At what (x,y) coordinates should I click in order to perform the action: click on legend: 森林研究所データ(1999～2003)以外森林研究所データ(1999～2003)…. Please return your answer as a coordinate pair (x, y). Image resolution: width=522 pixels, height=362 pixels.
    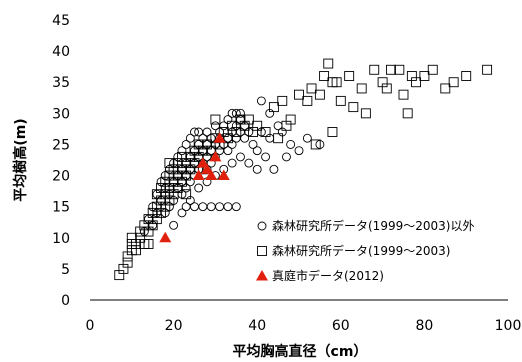
    Looking at the image, I should click on (377, 249).